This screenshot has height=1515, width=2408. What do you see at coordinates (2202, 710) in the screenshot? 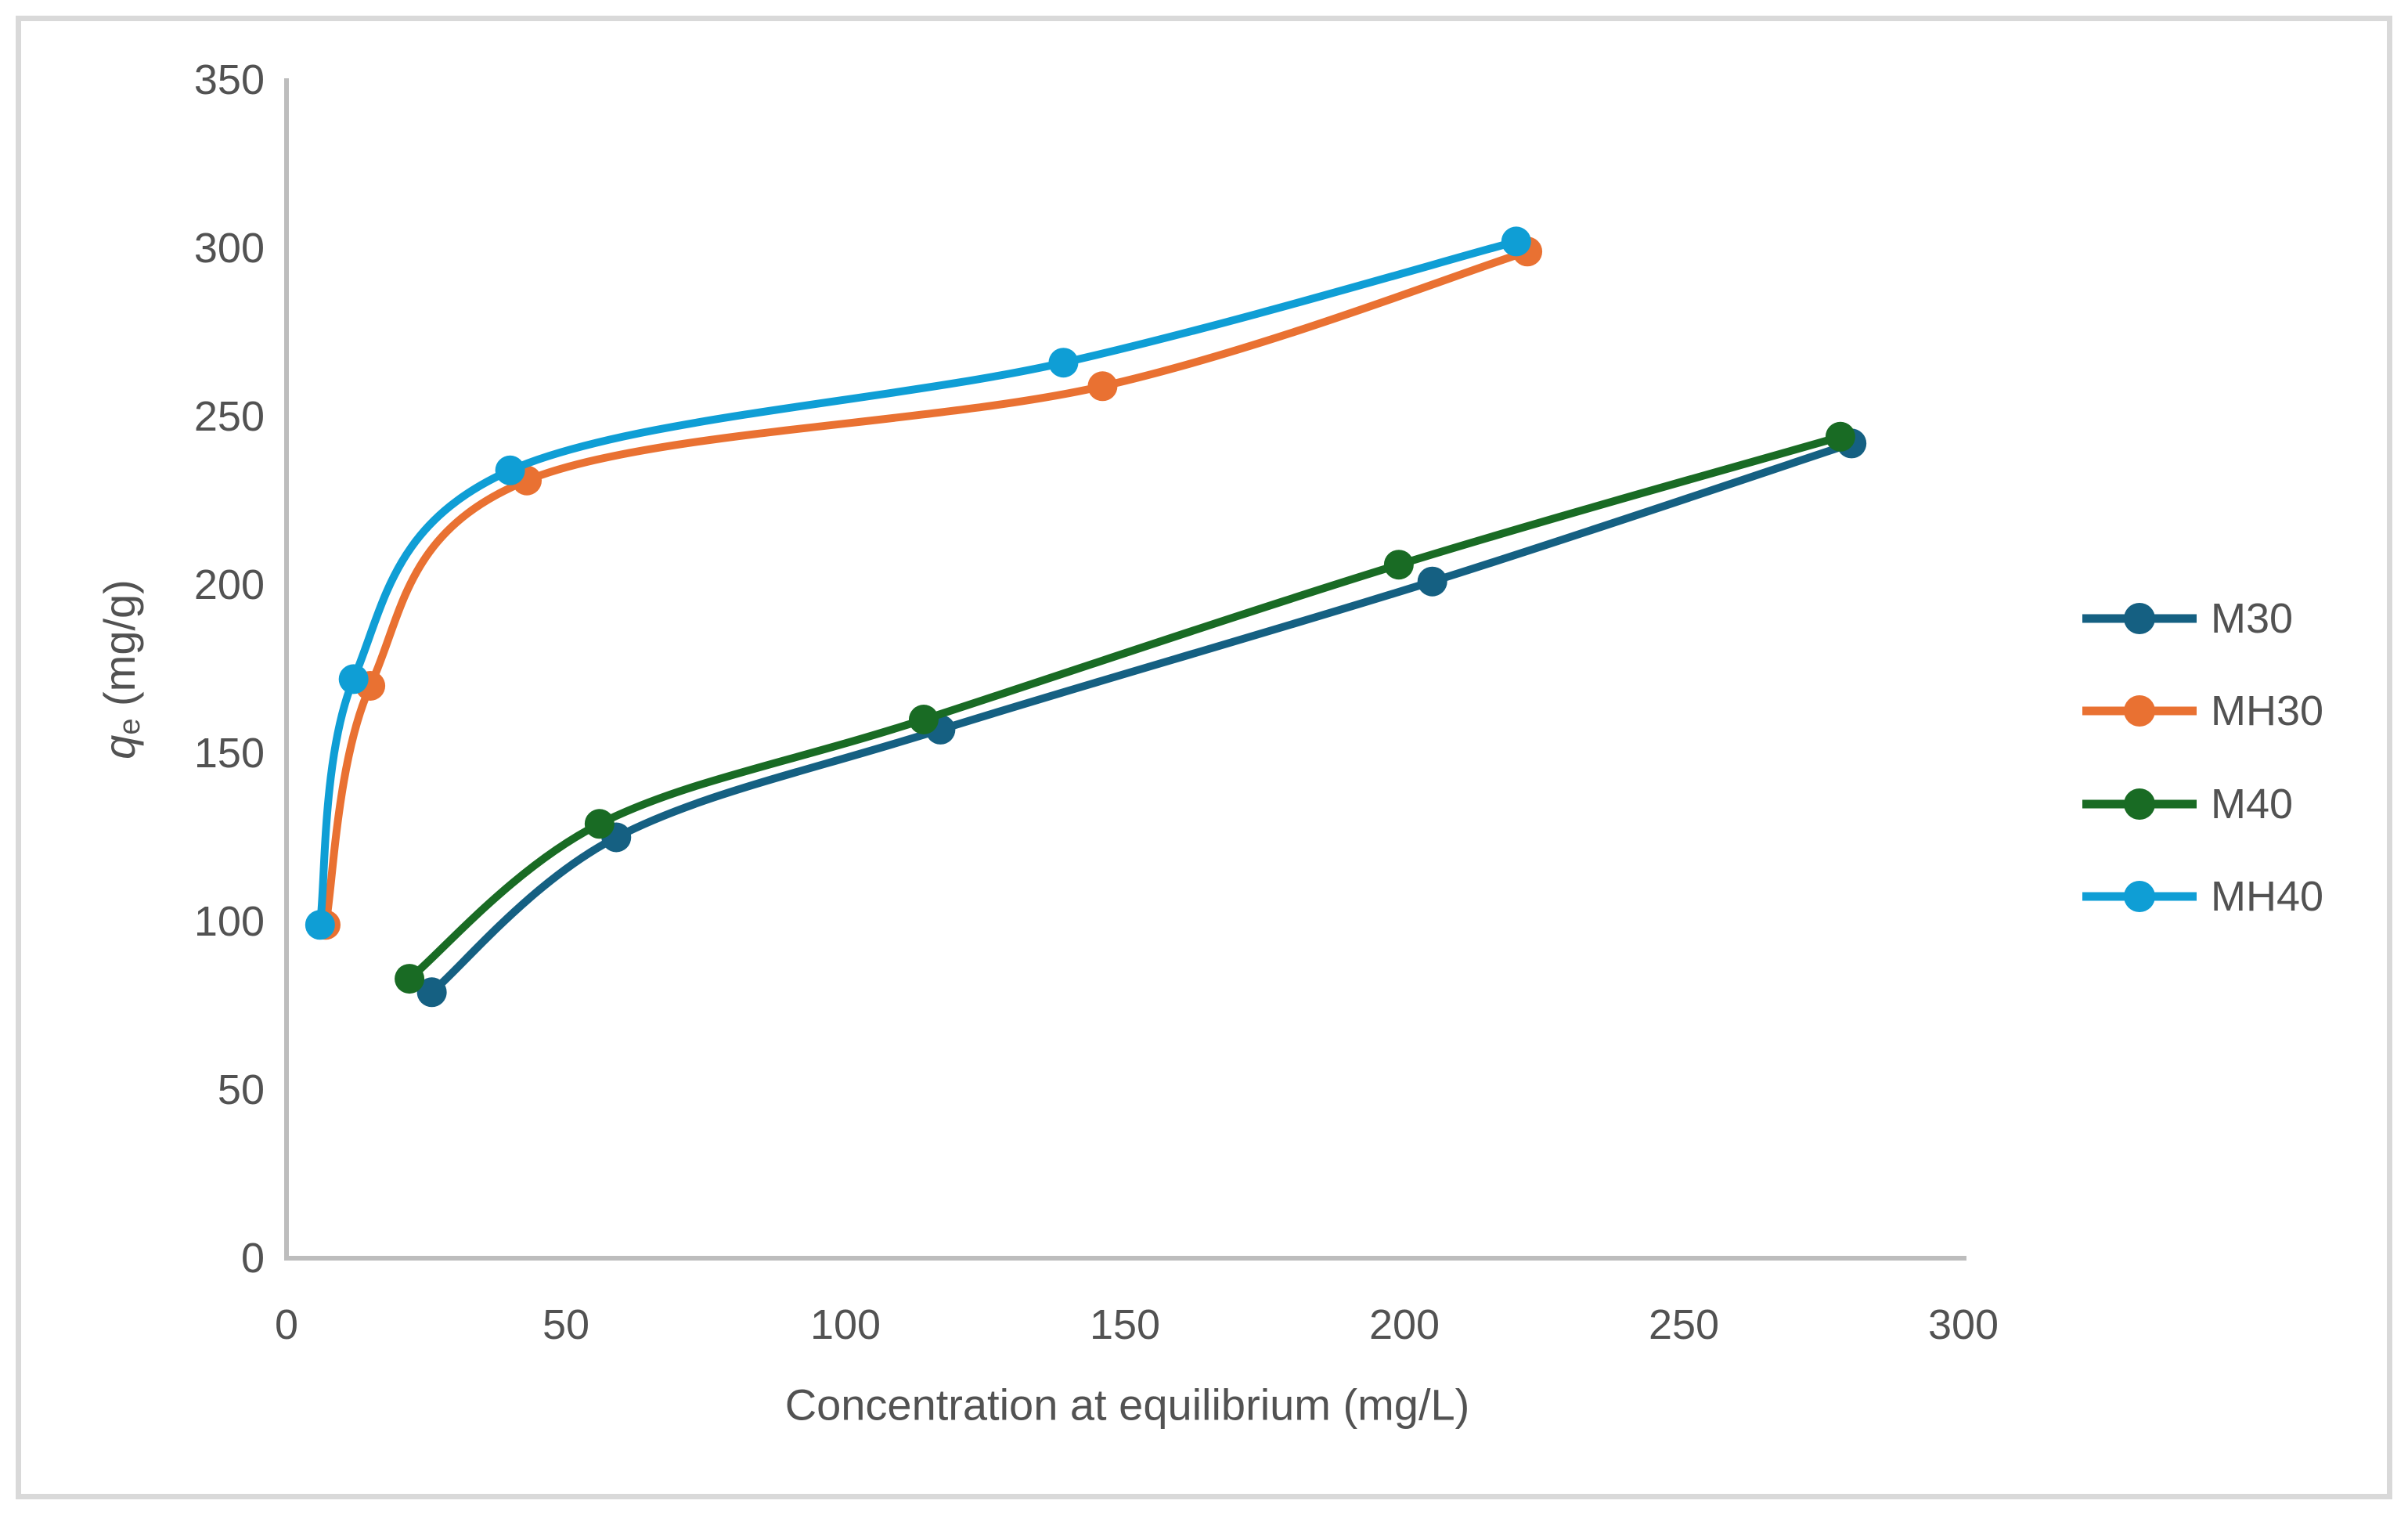
I see `legend-item-MH30: MH30` at bounding box center [2202, 710].